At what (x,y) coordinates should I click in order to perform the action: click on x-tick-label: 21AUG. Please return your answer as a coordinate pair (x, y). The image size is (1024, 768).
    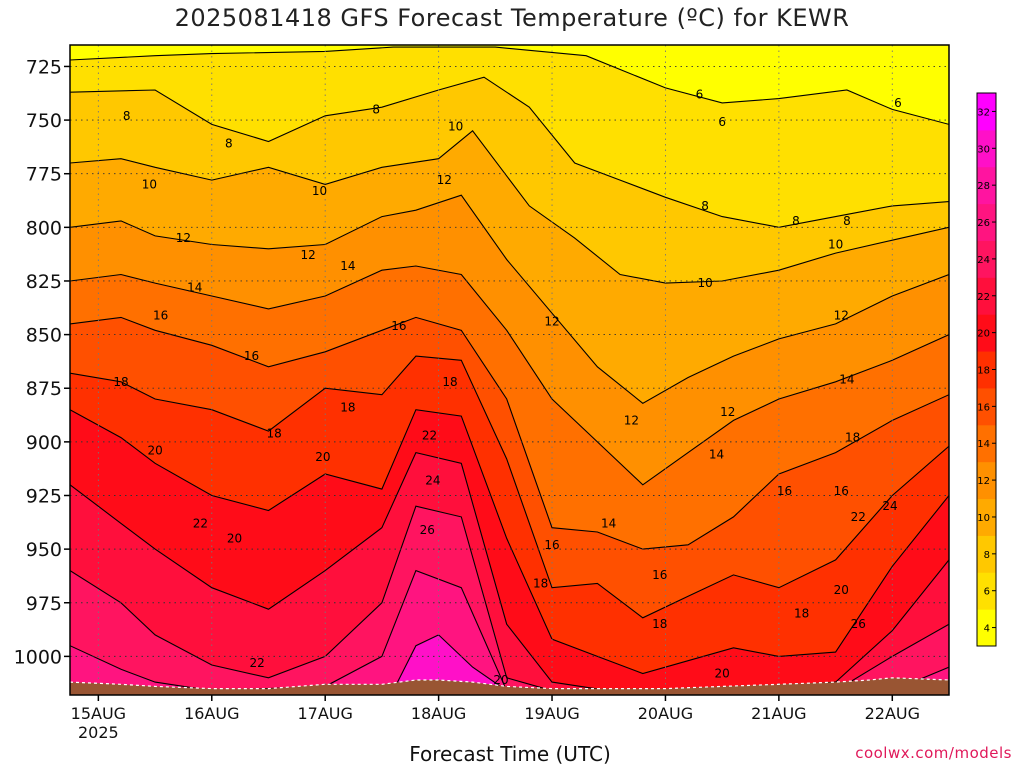
    Looking at the image, I should click on (778, 713).